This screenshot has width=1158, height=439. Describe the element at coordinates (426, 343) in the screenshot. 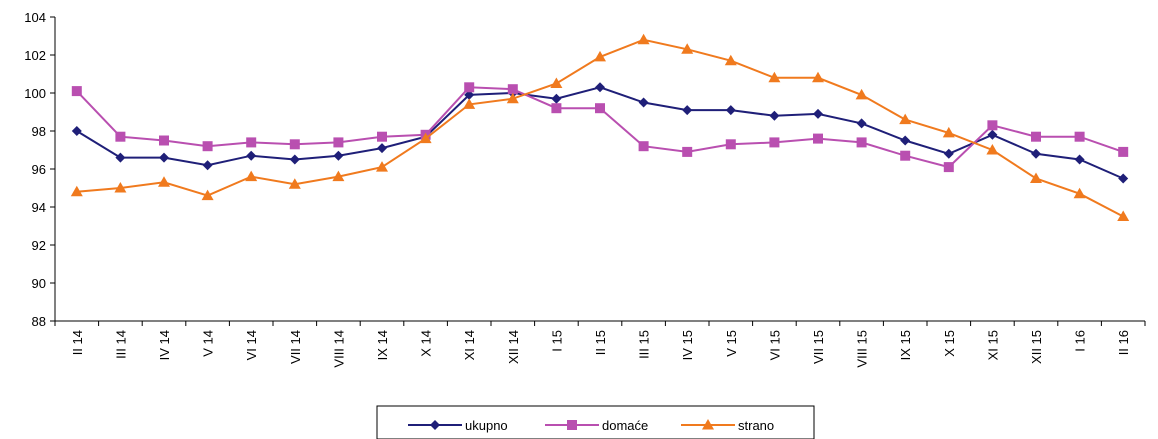

I see `x-tick-label: X 14` at that location.